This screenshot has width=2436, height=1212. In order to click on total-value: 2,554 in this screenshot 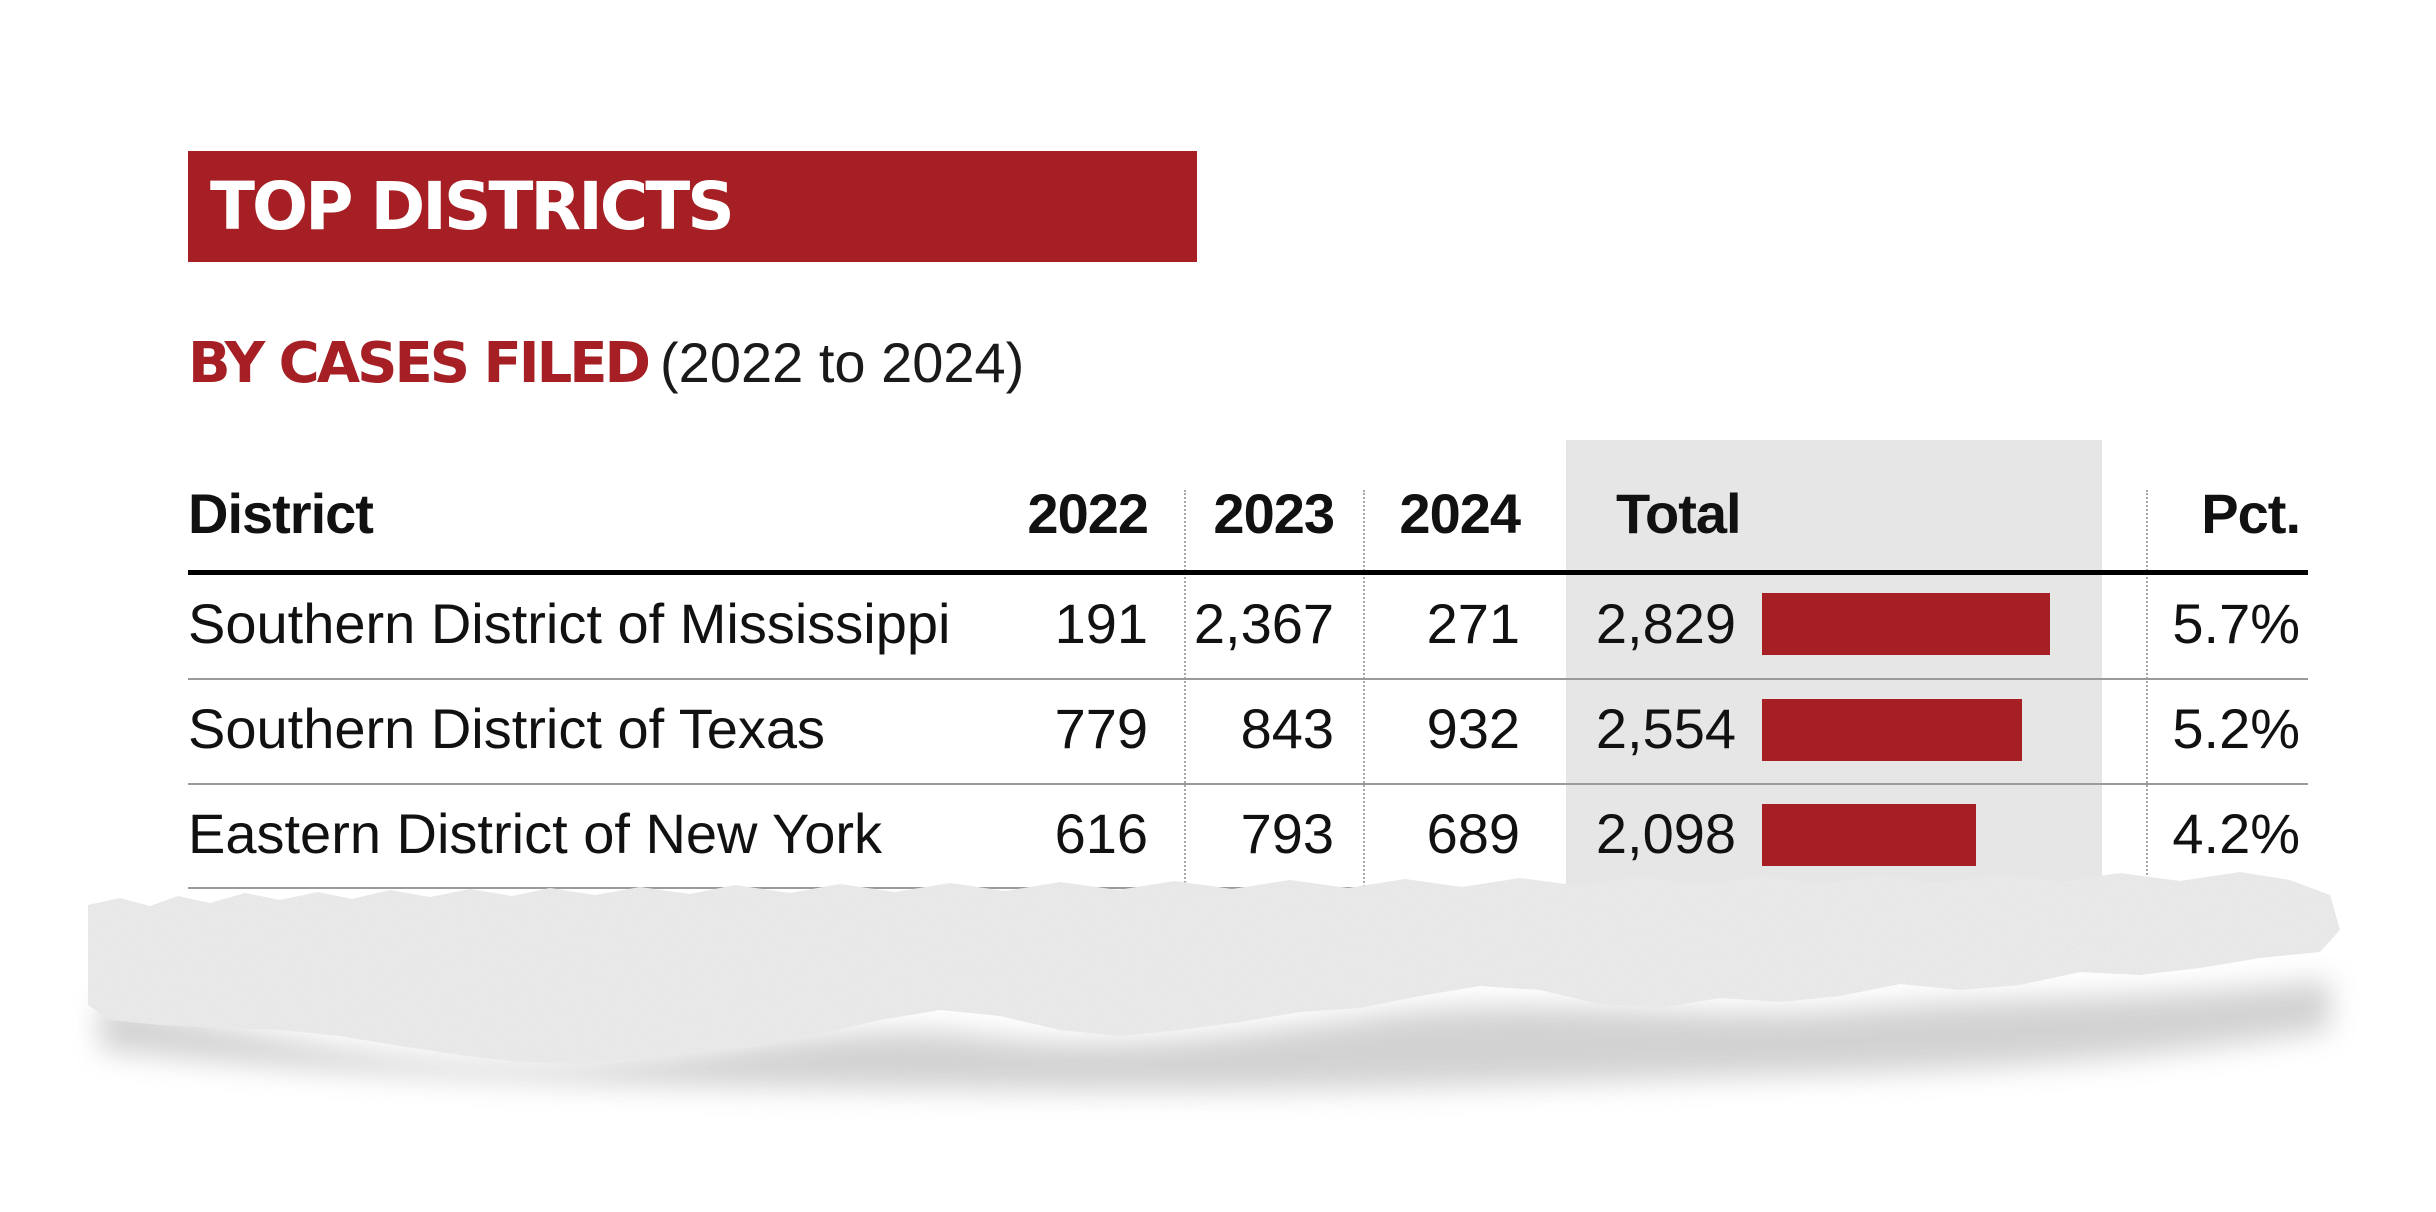, I will do `click(1665, 728)`.